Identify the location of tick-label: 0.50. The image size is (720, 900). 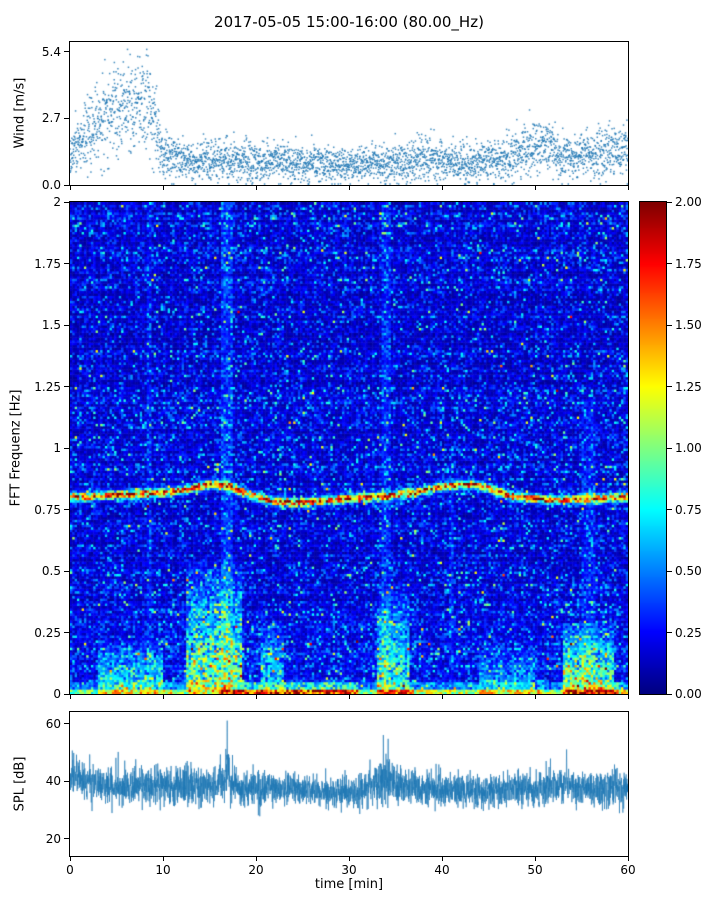
(688, 571).